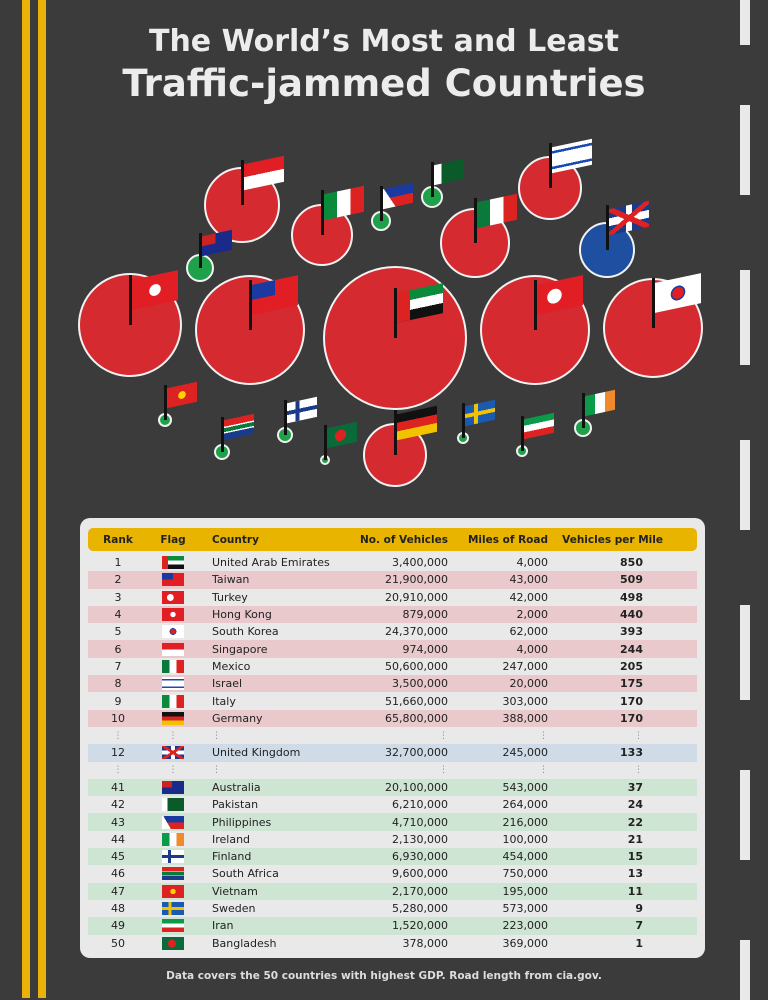 The image size is (768, 1000). Describe the element at coordinates (600, 403) in the screenshot. I see `ireland-flag-icon` at that location.